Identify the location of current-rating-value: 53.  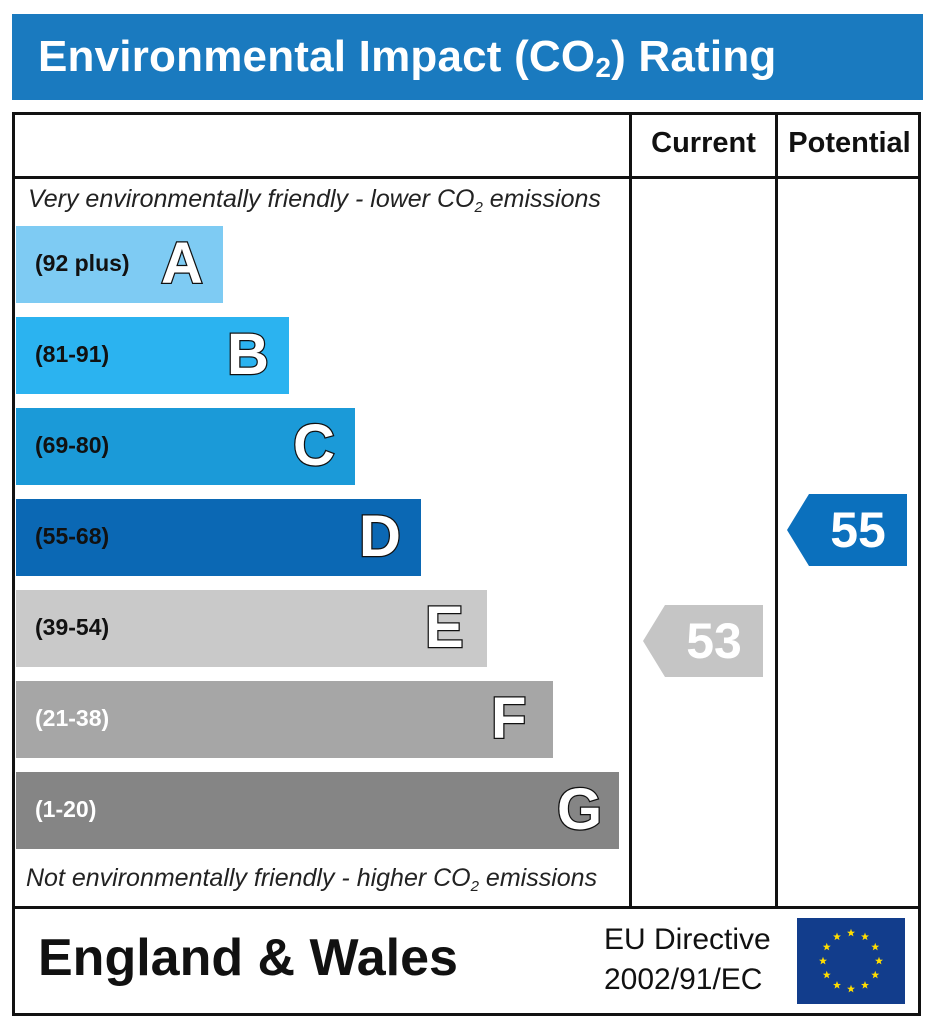
(714, 640).